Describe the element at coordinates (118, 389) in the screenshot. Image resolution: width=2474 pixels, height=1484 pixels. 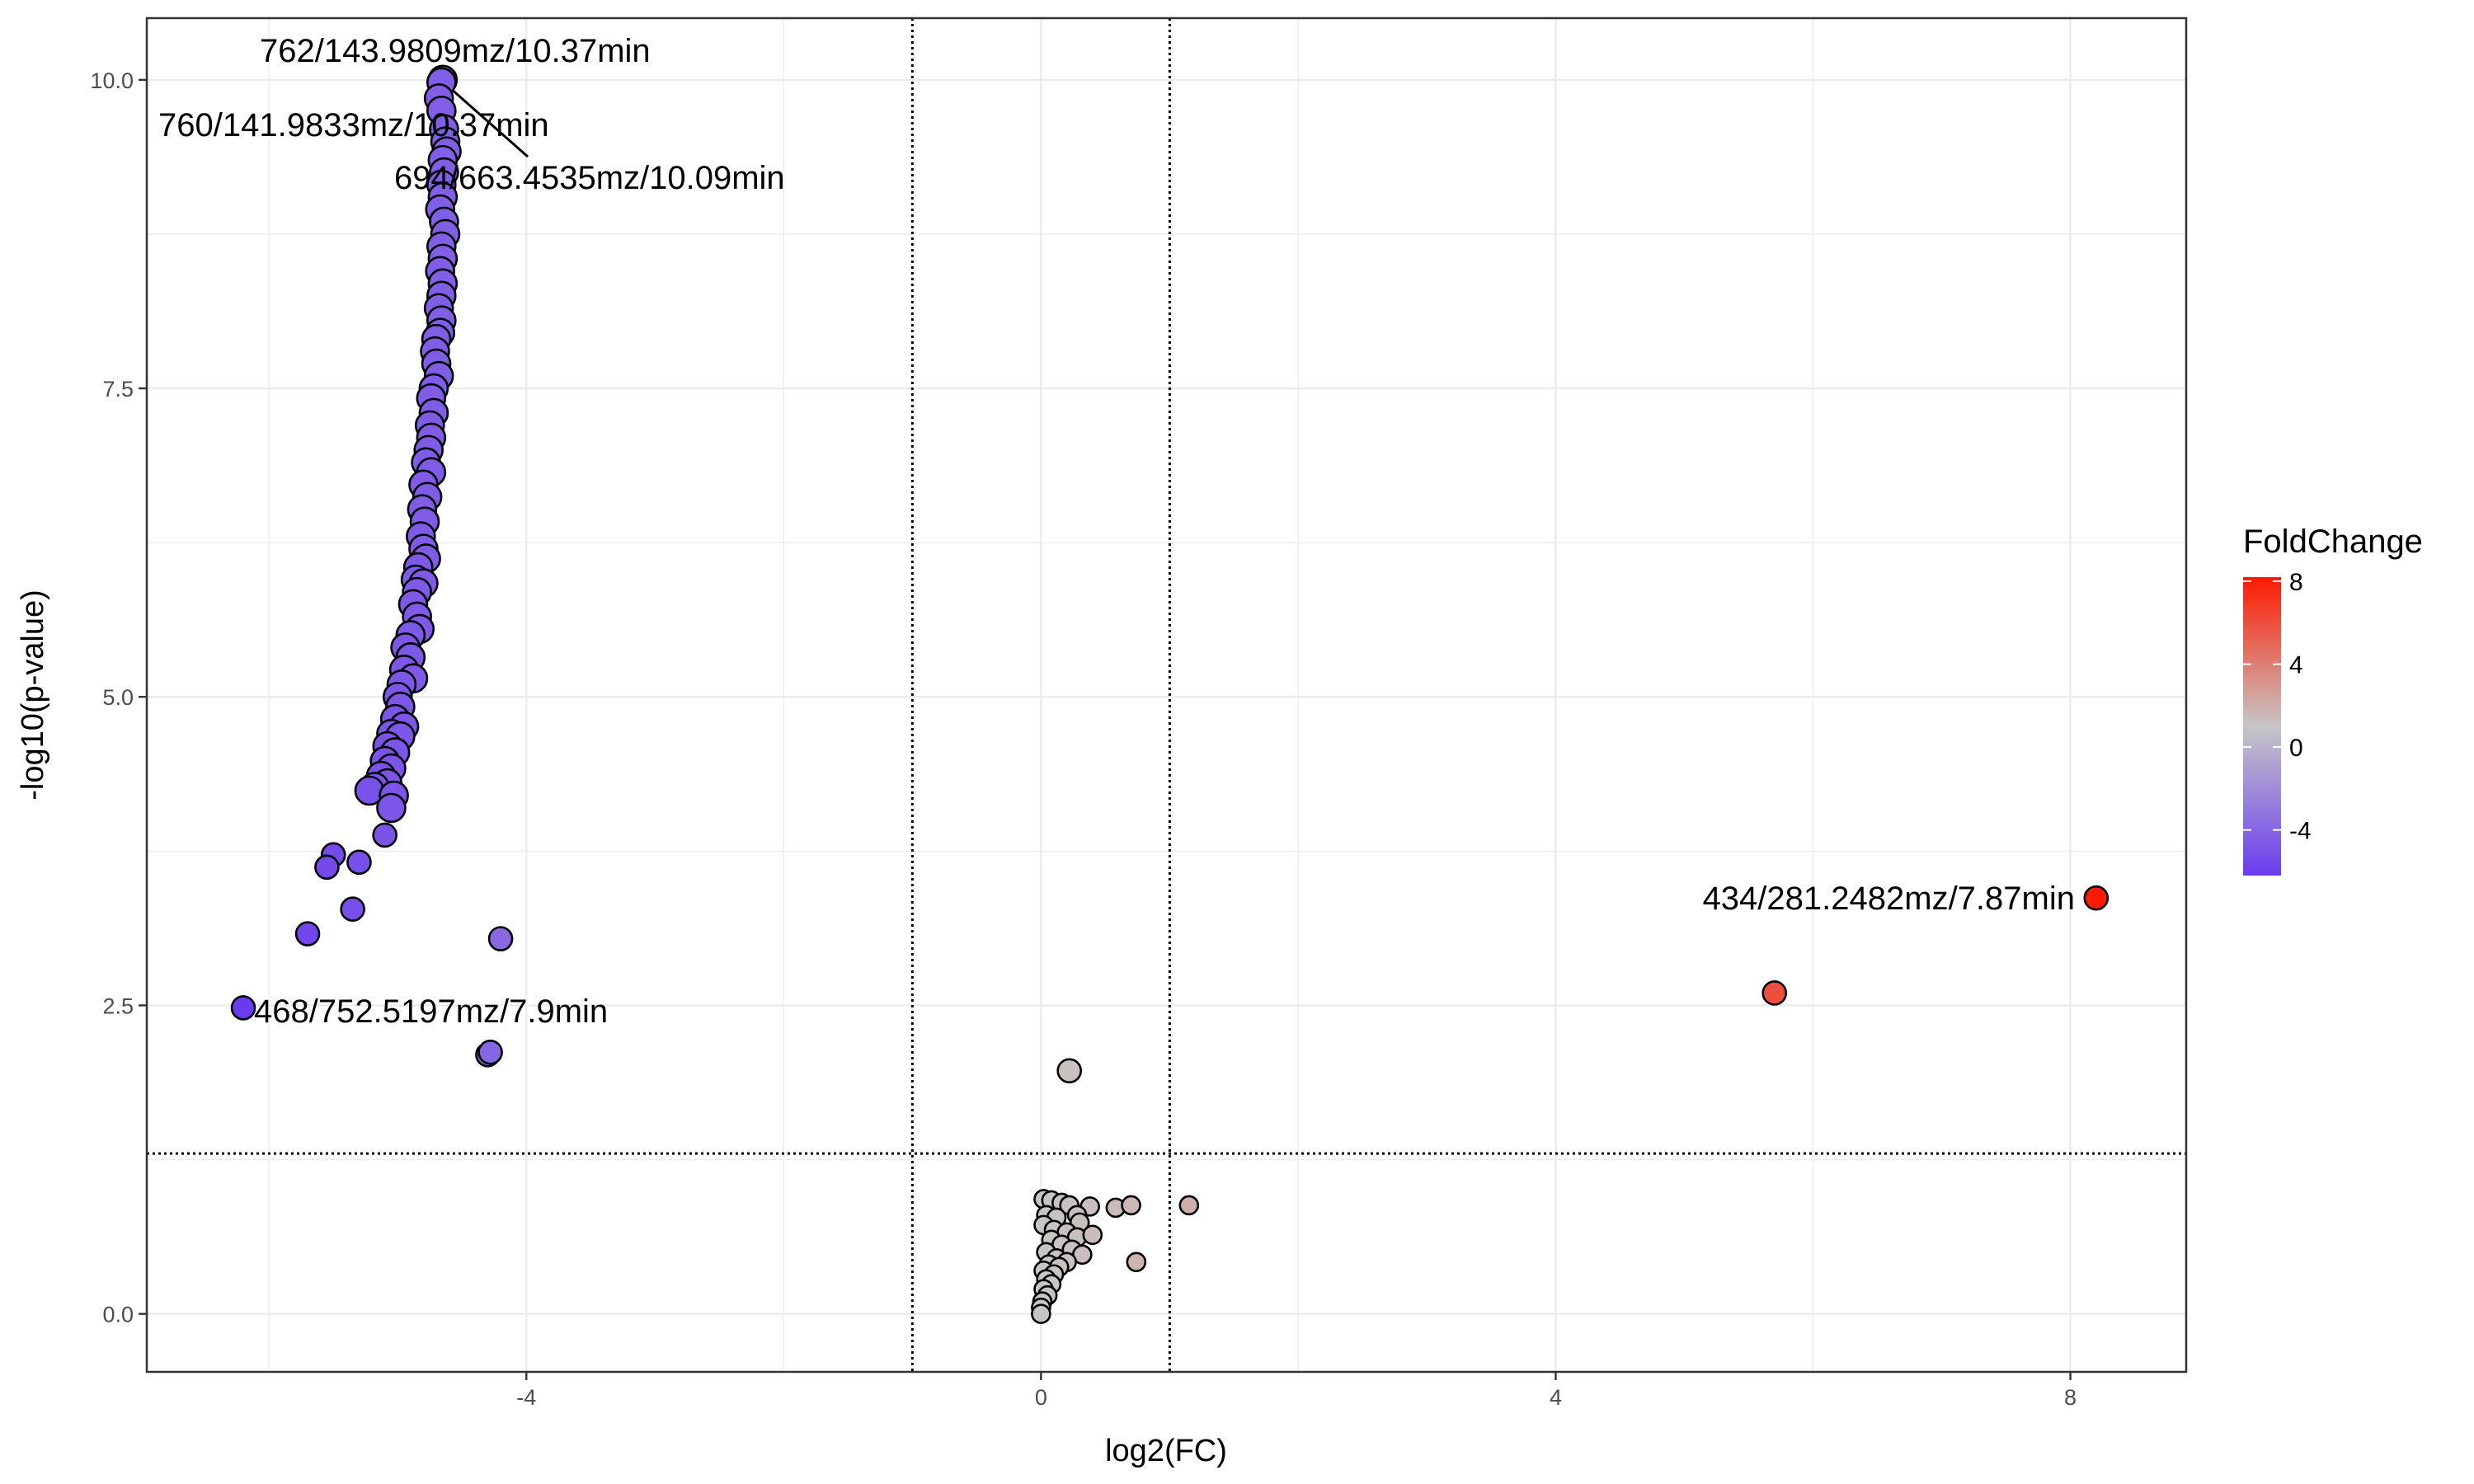
I see `y-tick-label: 7.5` at that location.